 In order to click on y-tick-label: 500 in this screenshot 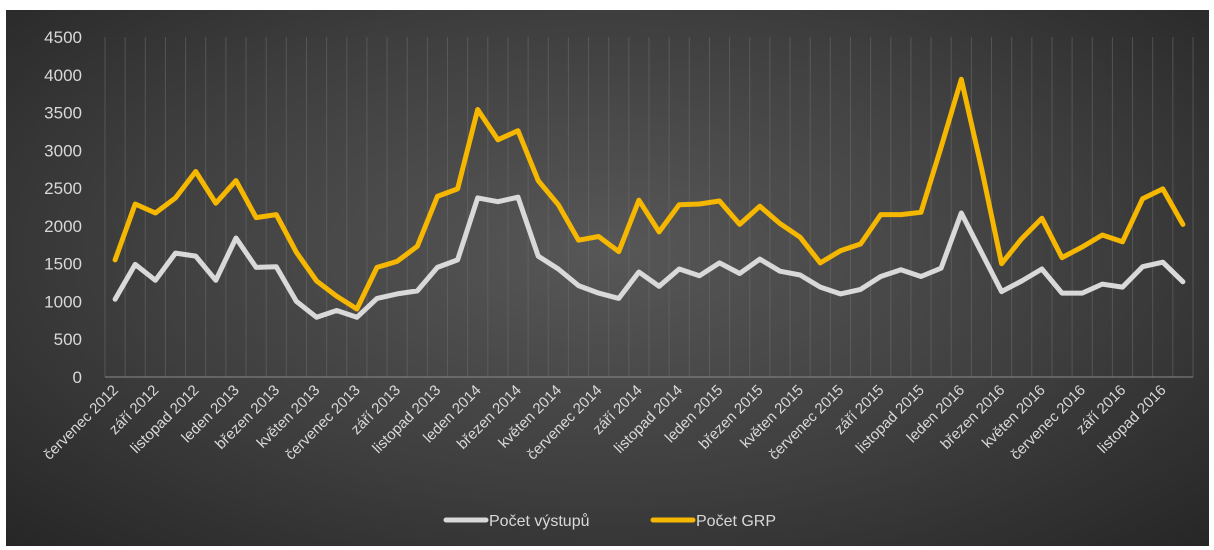, I will do `click(68, 339)`.